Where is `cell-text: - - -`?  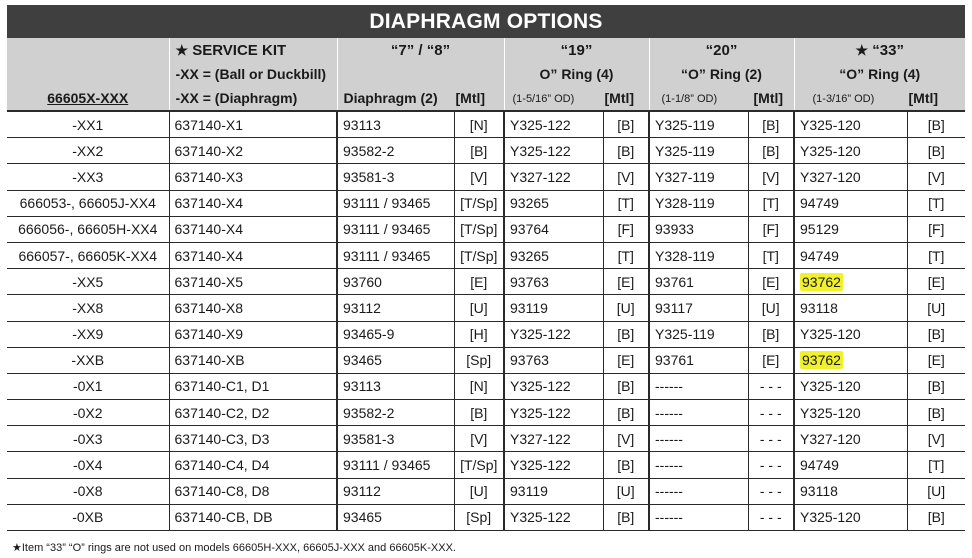
cell-text: - - - is located at coordinates (770, 465).